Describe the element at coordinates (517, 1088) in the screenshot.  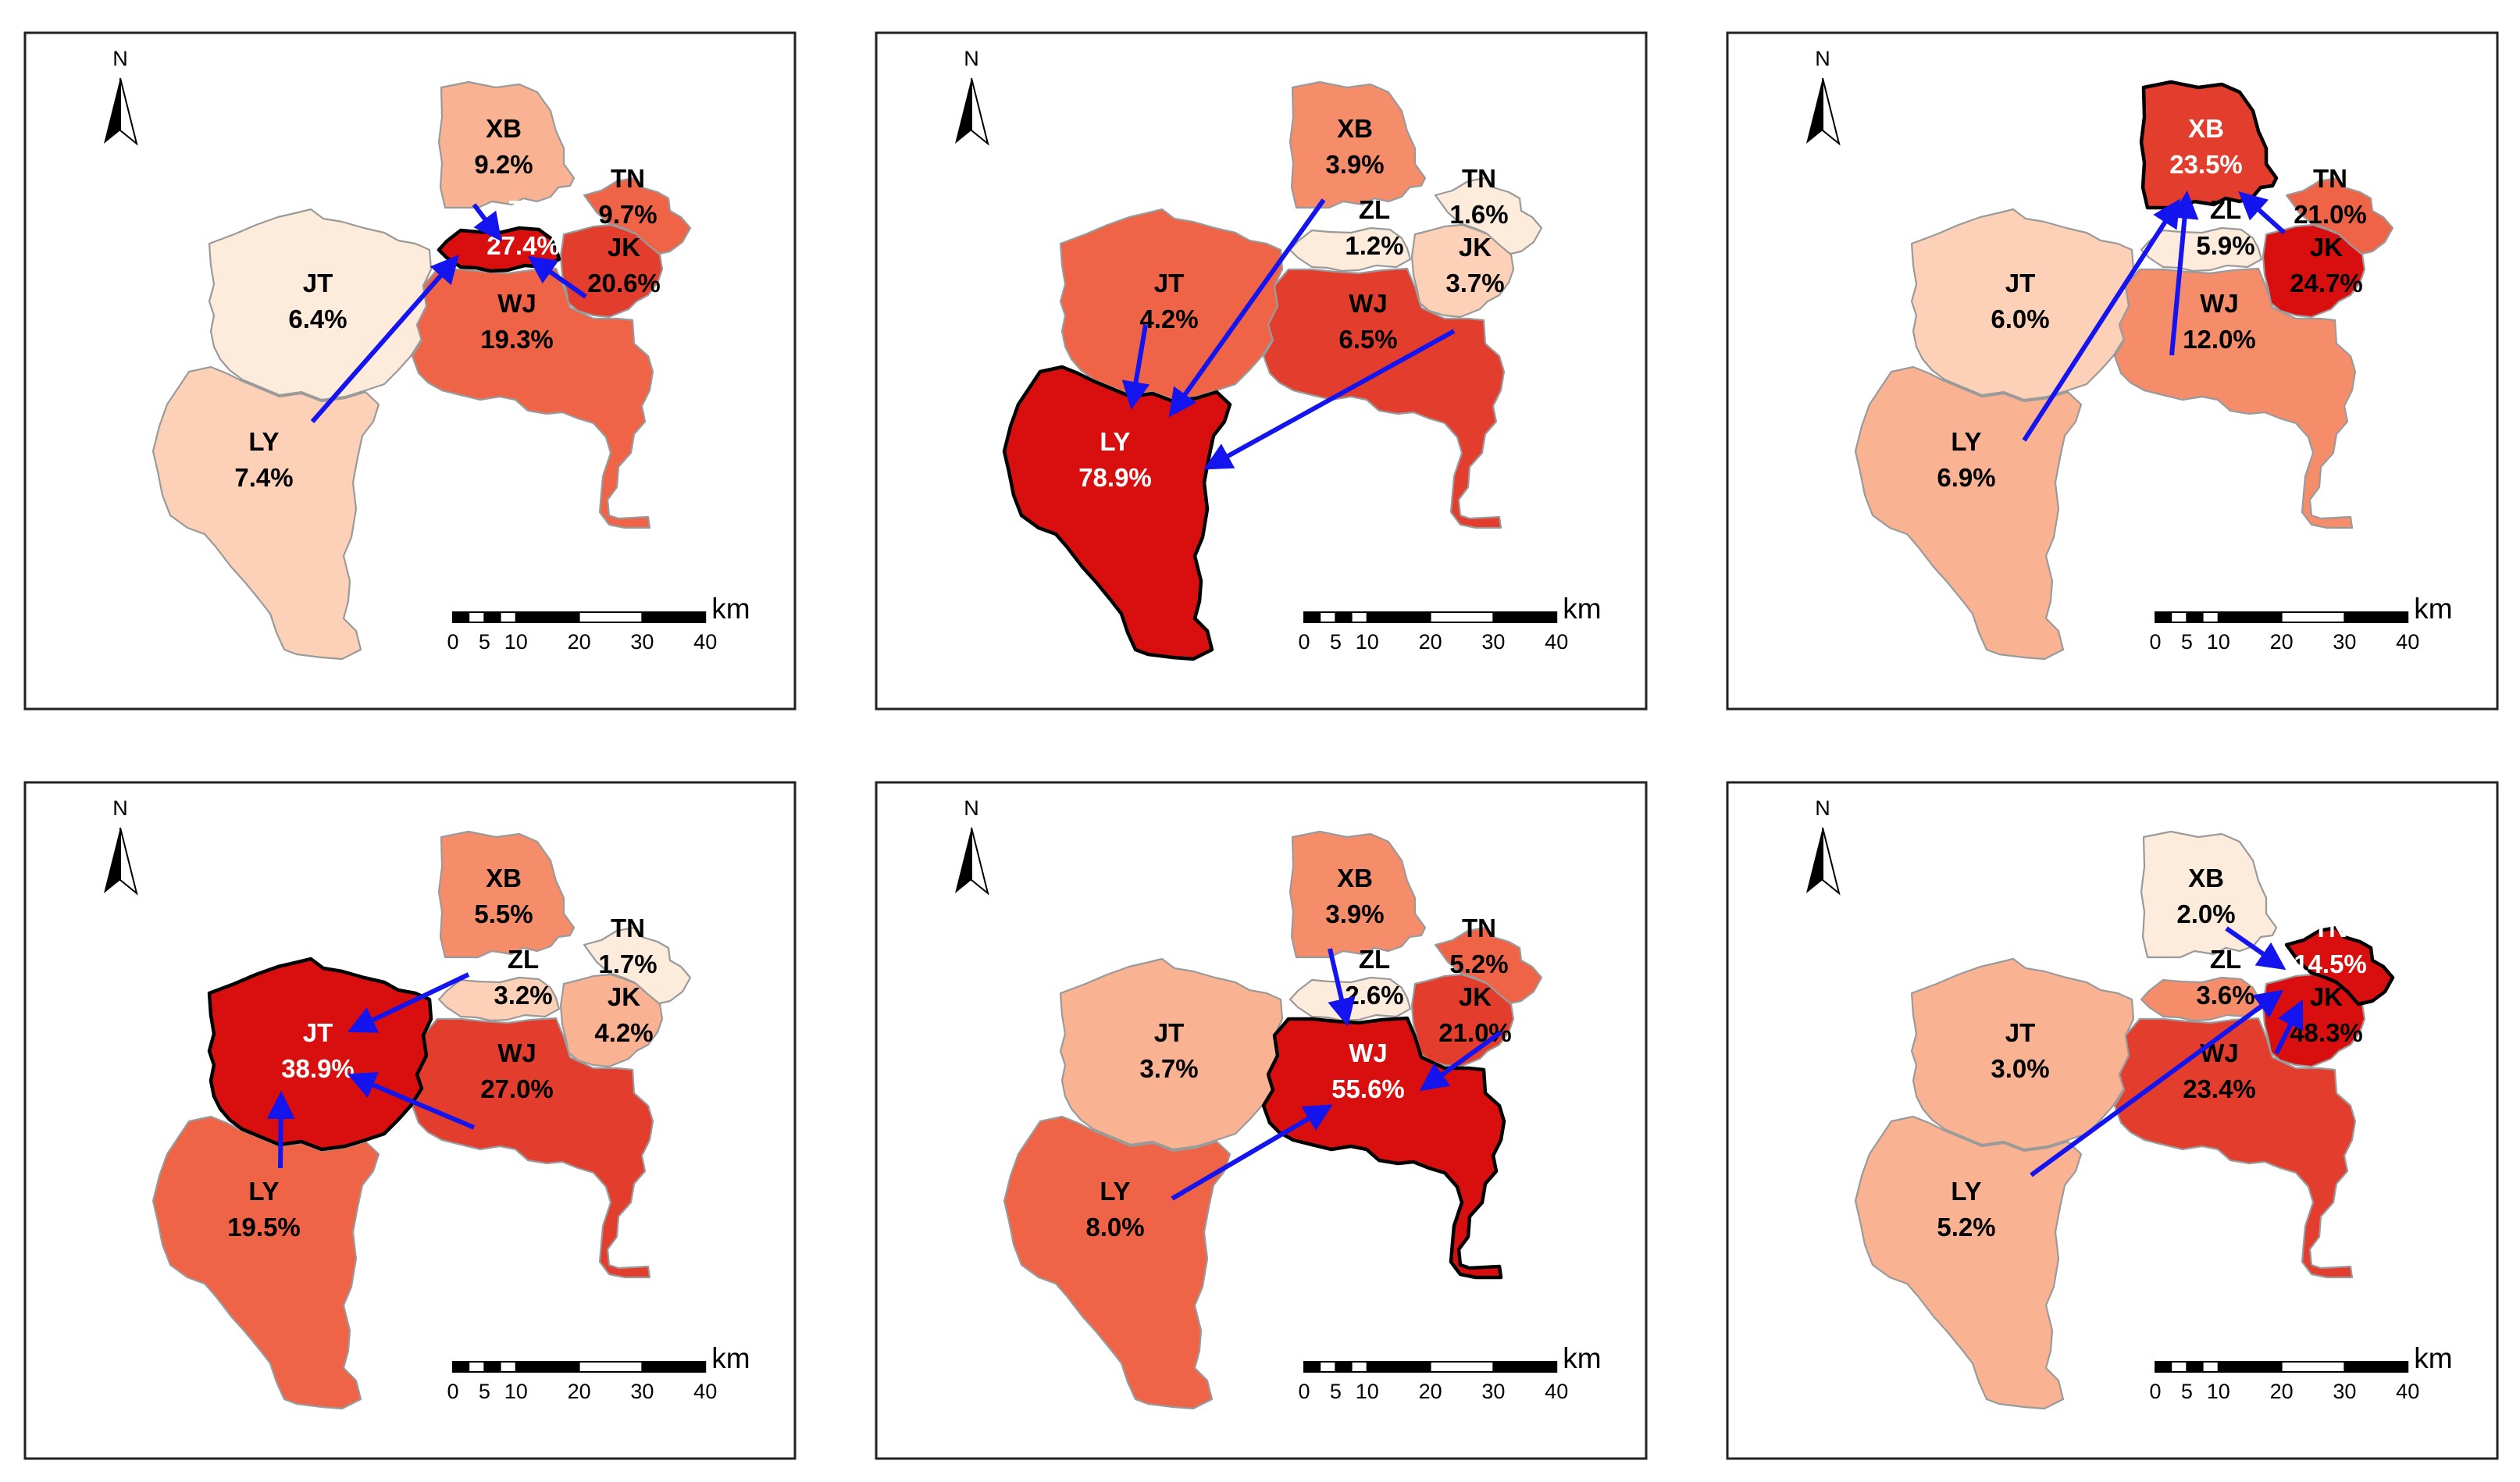
I see `region-value-label: 27.0%` at that location.